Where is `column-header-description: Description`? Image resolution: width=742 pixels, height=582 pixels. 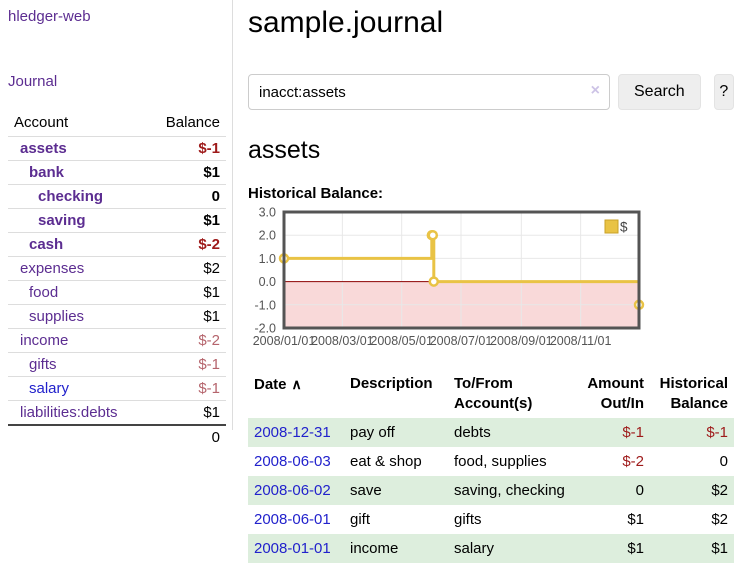 column-header-description: Description is located at coordinates (391, 383).